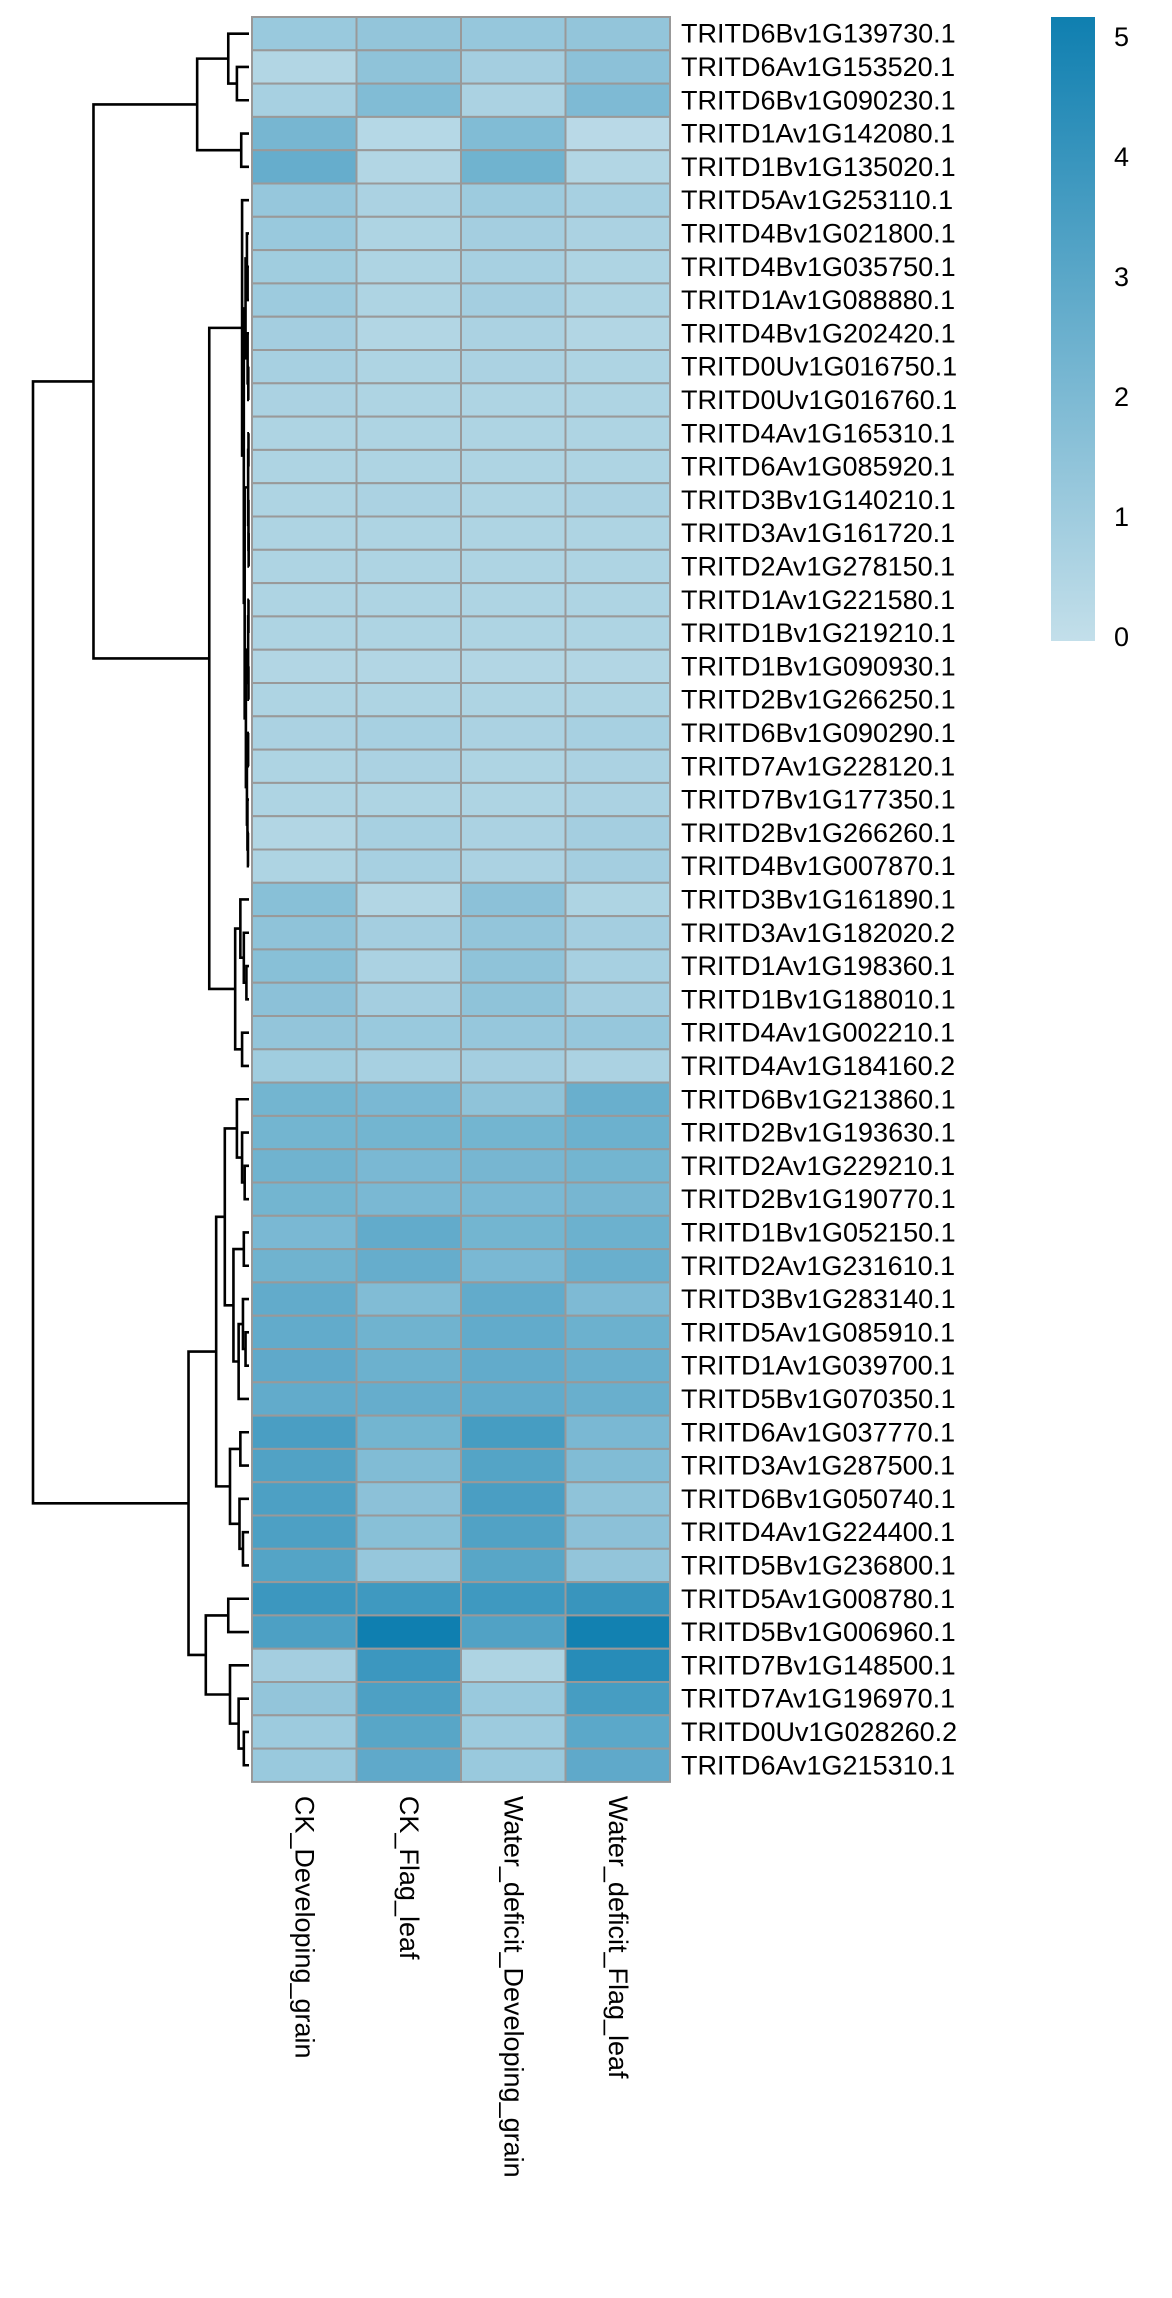  Describe the element at coordinates (818, 766) in the screenshot. I see `row-label: TRITD7Av1G228120.1` at that location.